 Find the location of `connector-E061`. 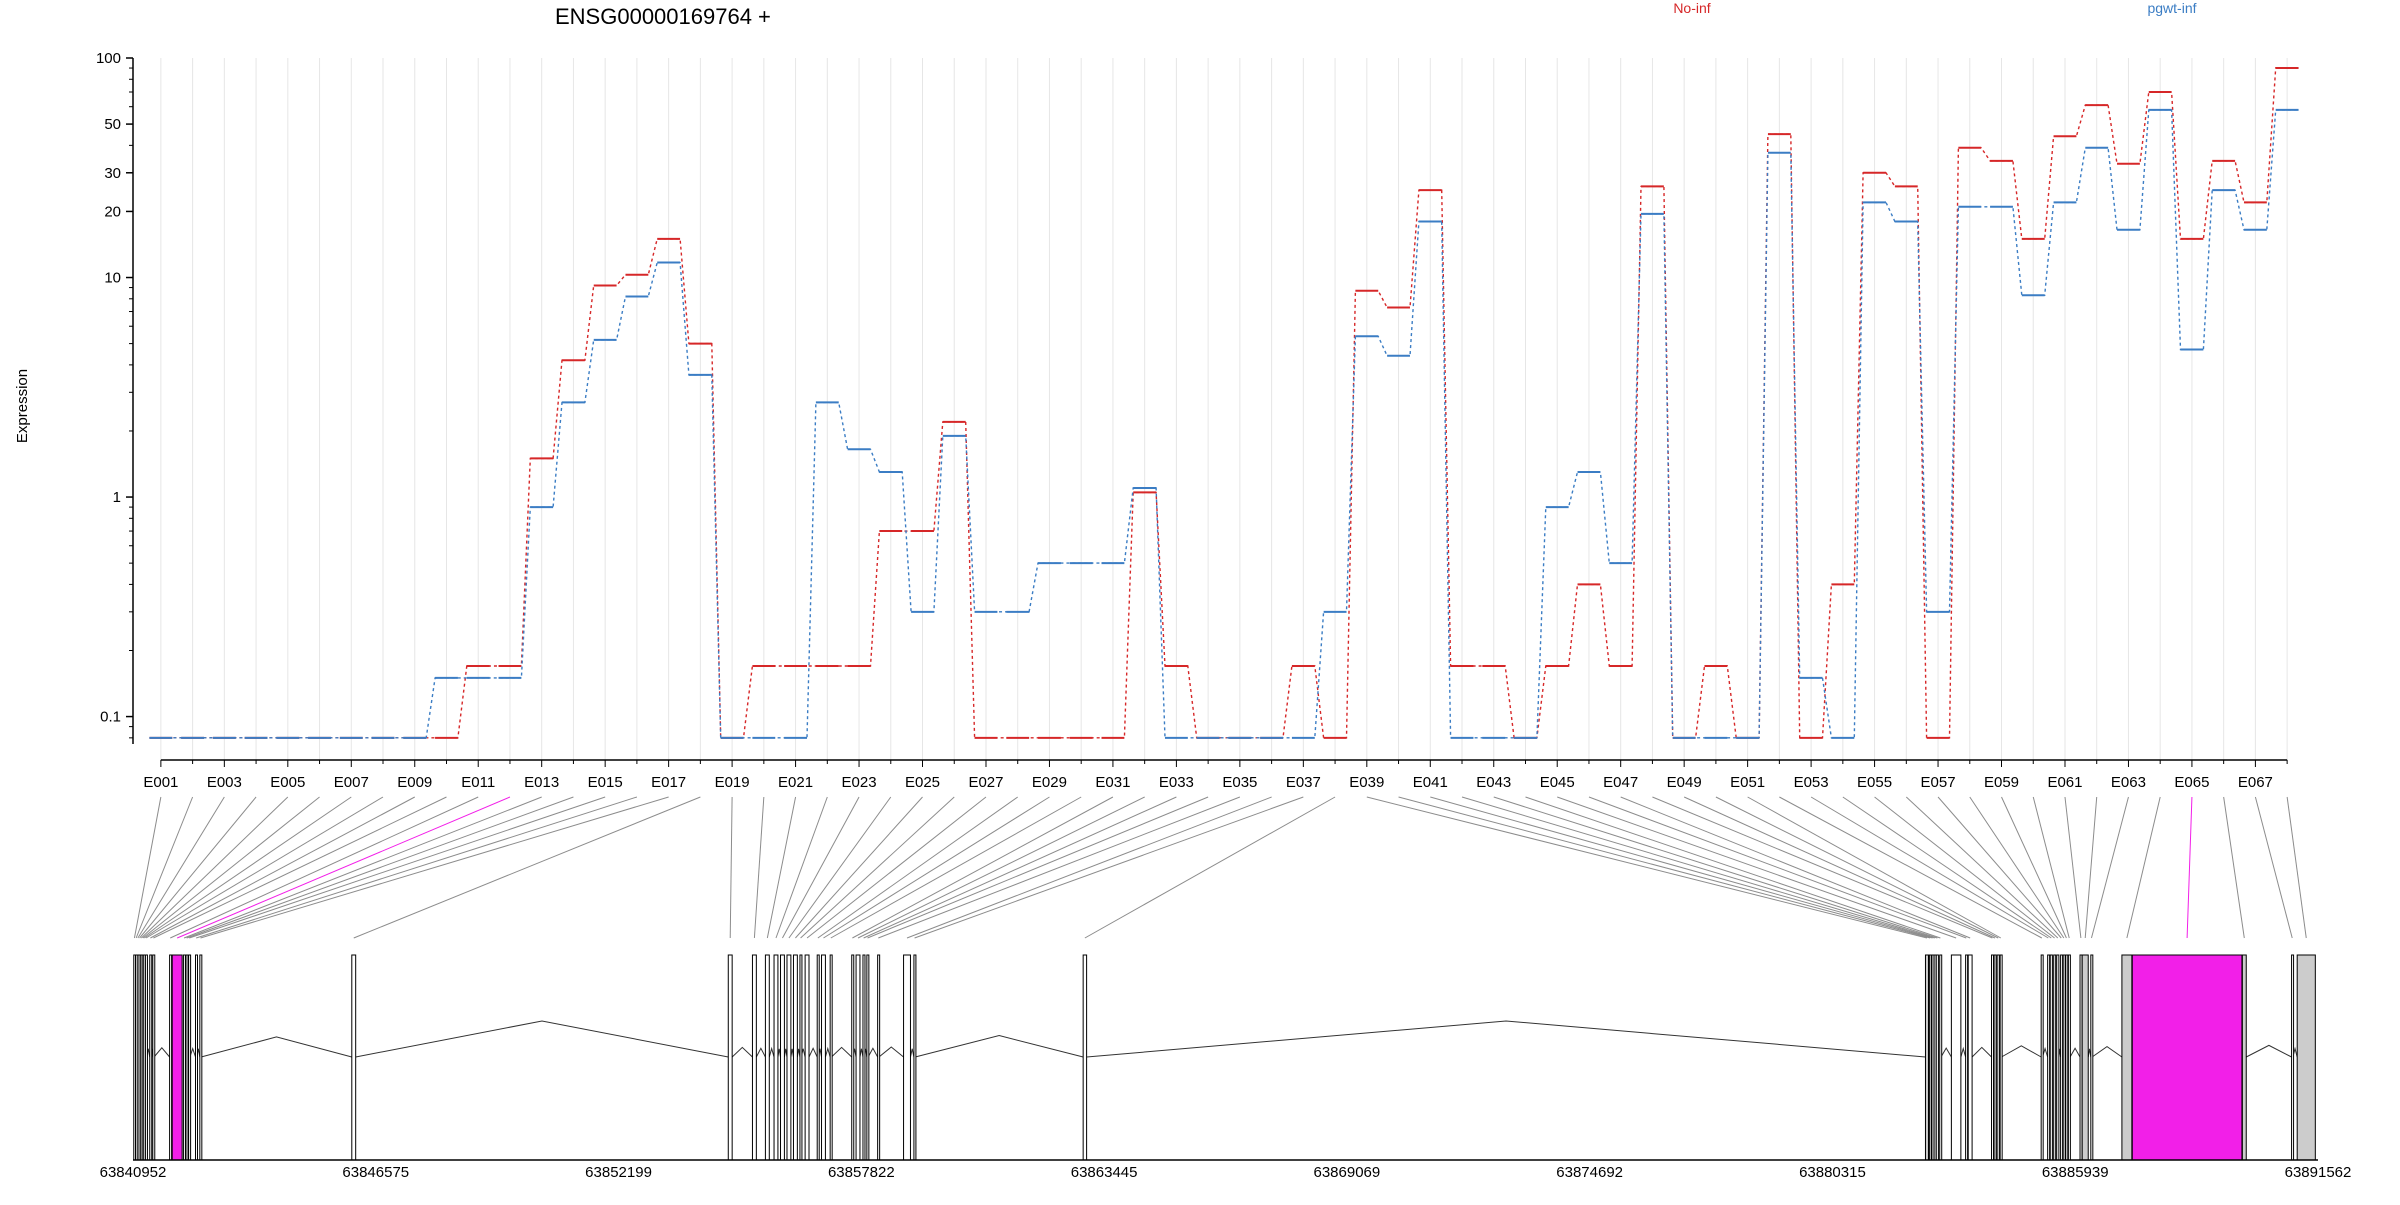

connector-E061 is located at coordinates (2073, 867).